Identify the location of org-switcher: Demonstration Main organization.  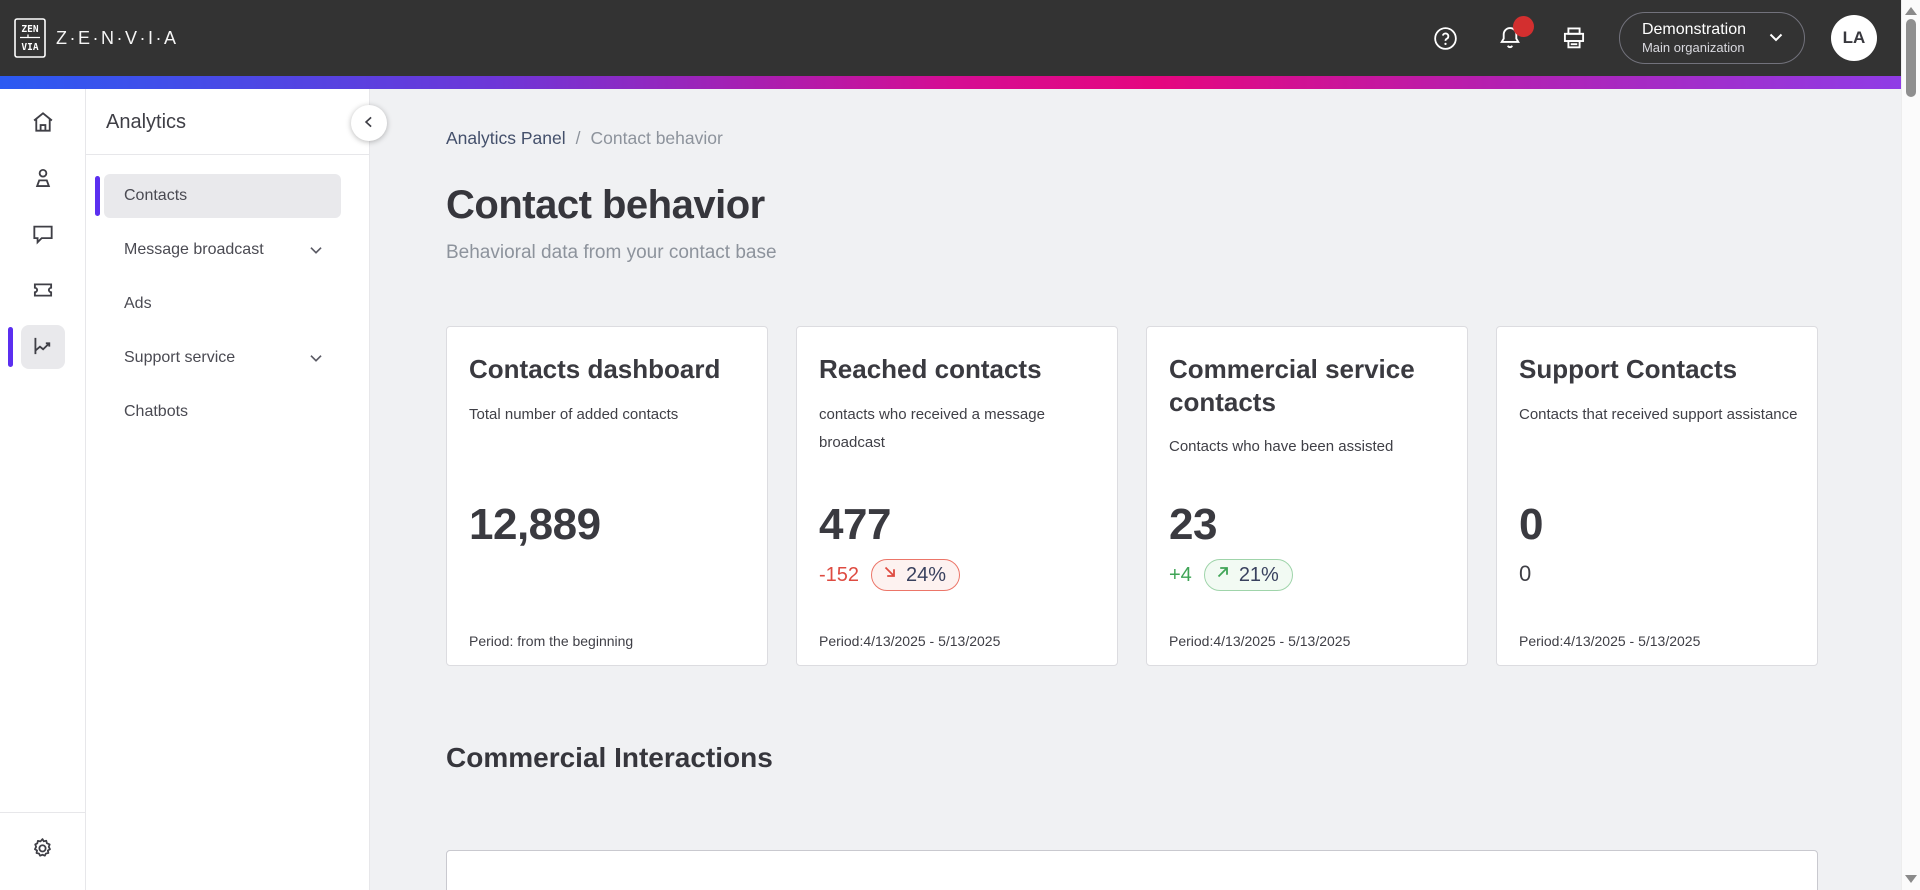
(1711, 38).